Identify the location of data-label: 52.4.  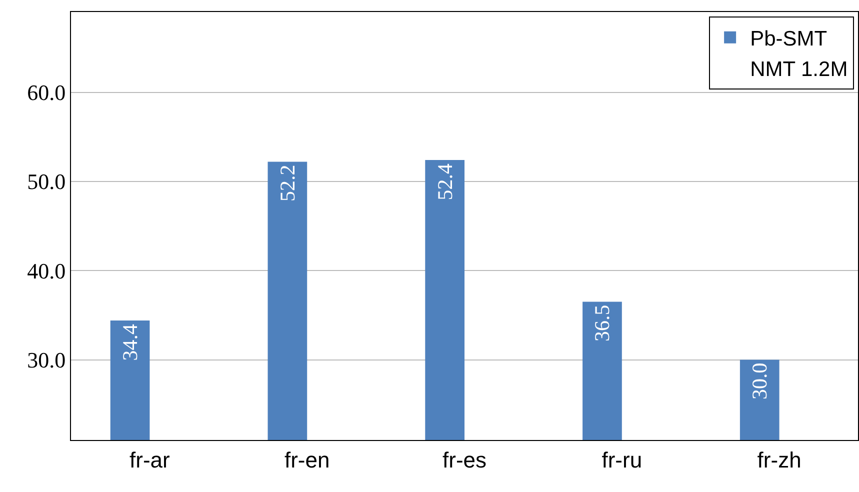
(444, 181).